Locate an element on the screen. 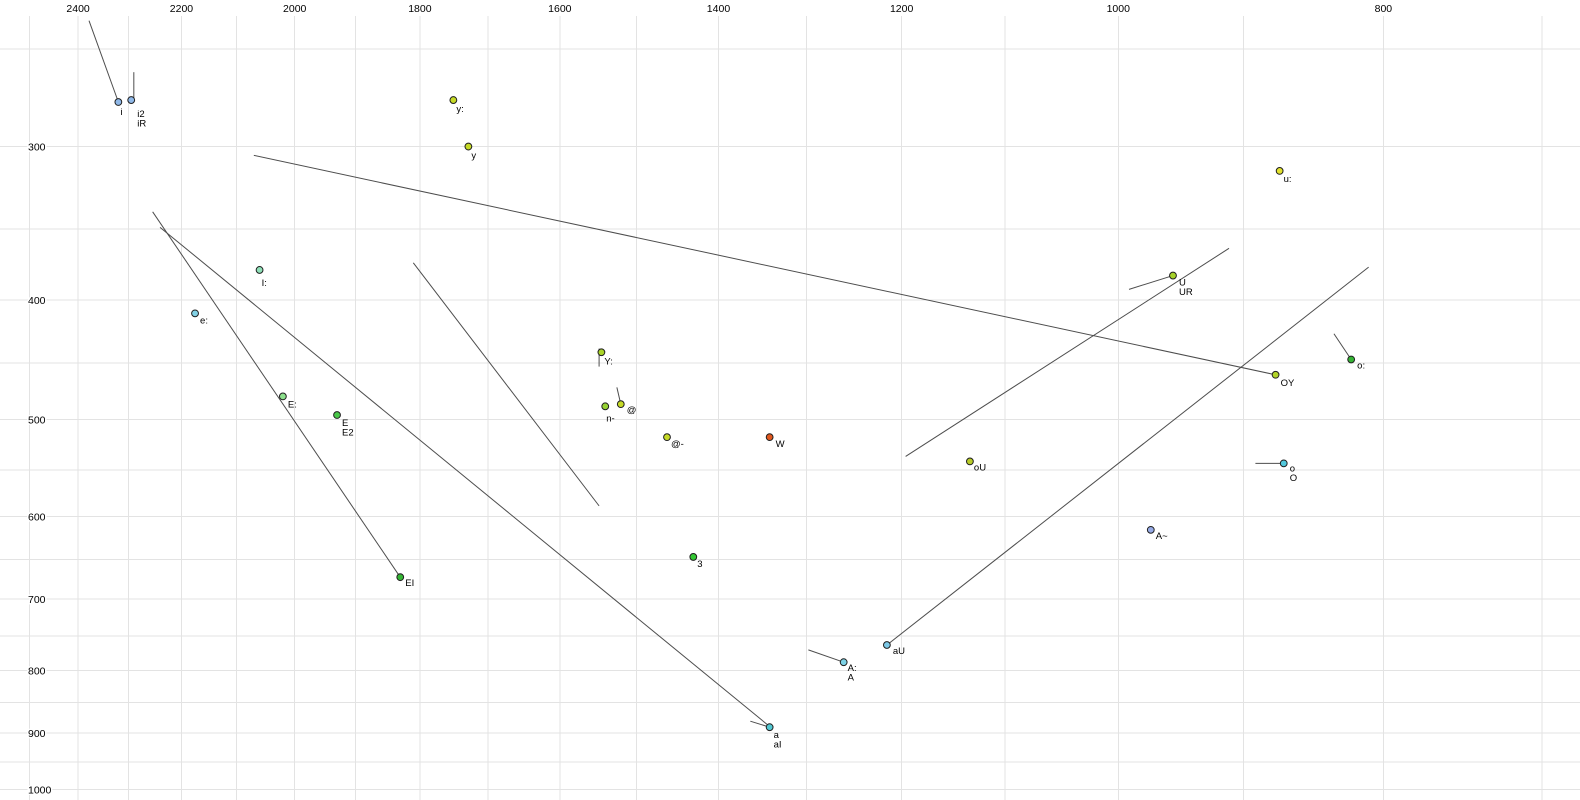 Image resolution: width=1580 pixels, height=800 pixels. y-tick-label: 400 is located at coordinates (37, 301).